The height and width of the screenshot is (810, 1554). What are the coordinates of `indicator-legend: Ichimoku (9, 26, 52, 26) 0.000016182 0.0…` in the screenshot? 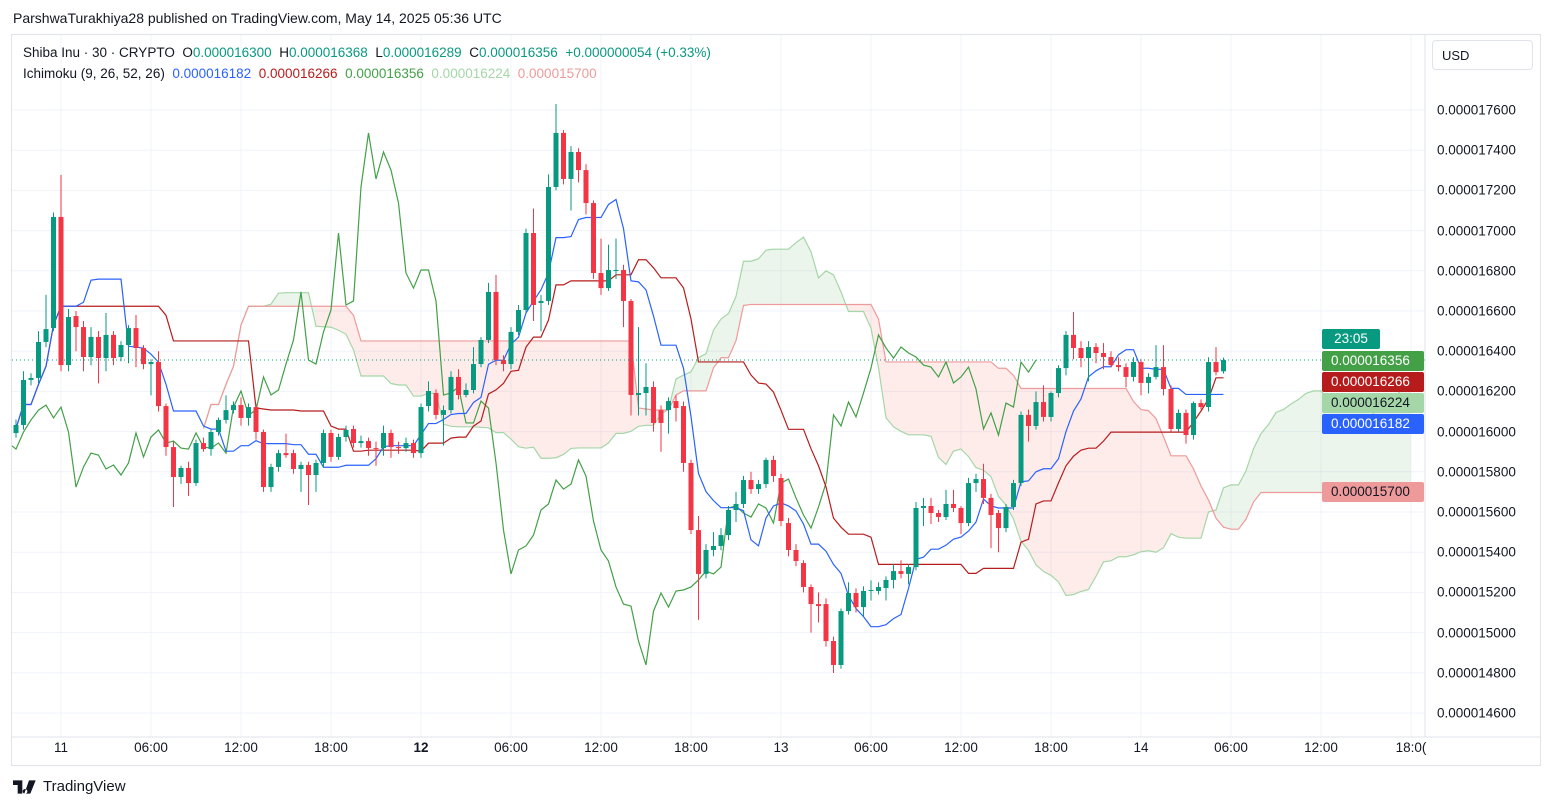 It's located at (310, 73).